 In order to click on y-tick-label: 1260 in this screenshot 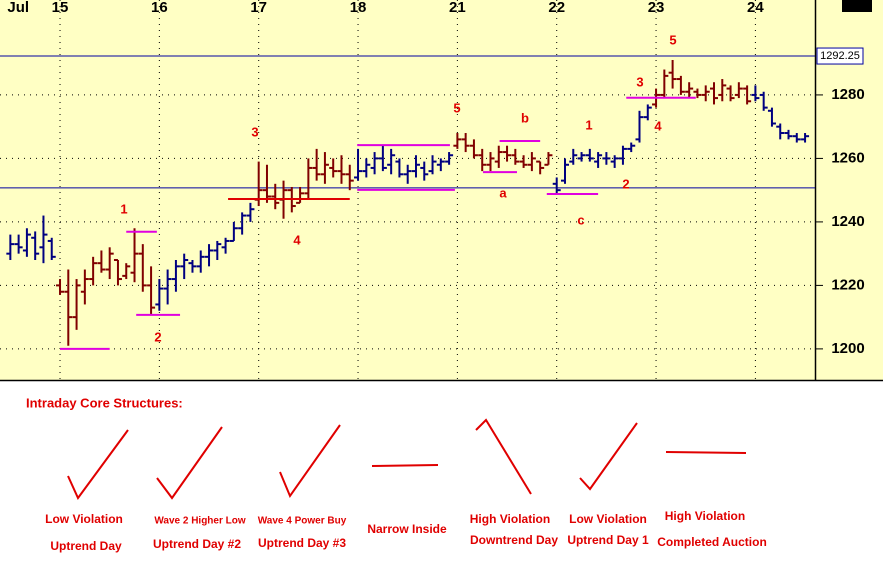, I will do `click(847, 157)`.